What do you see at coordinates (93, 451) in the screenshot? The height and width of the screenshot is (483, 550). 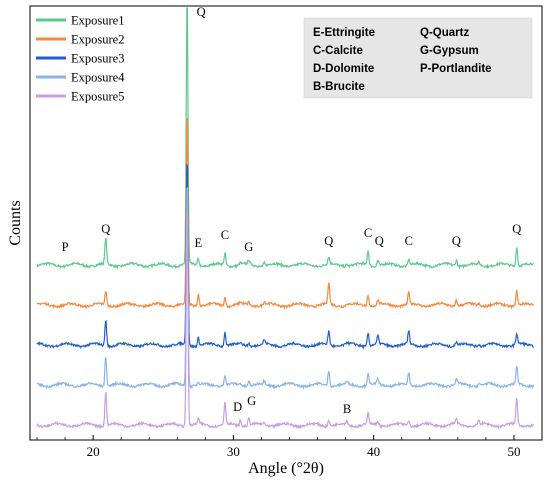 I see `x-tick-label-20: 20` at bounding box center [93, 451].